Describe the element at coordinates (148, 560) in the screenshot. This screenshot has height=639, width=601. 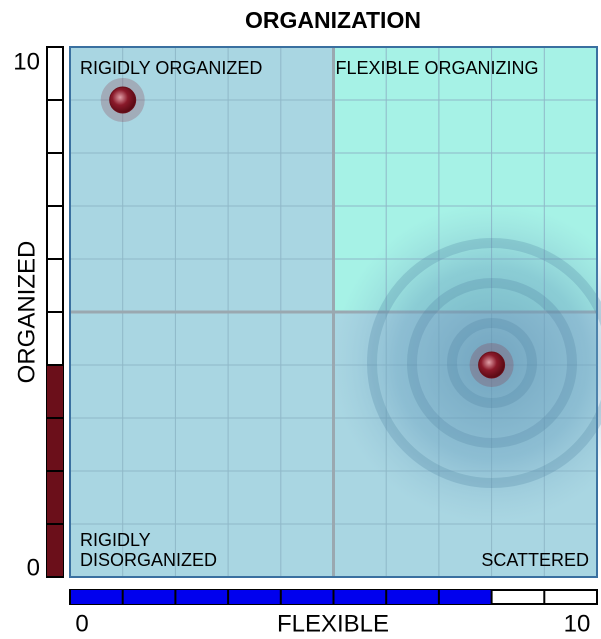
I see `quadrant-label: DISORGANIZED` at that location.